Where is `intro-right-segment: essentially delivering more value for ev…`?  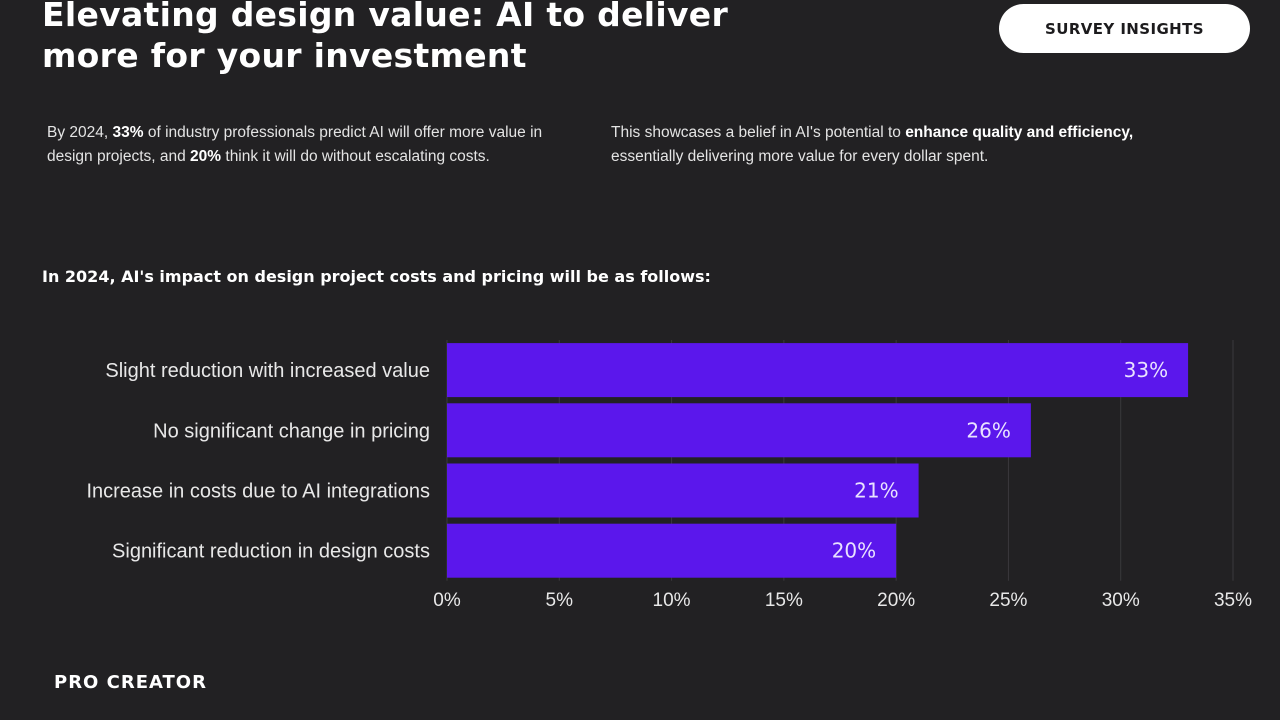 intro-right-segment: essentially delivering more value for ev… is located at coordinates (800, 156).